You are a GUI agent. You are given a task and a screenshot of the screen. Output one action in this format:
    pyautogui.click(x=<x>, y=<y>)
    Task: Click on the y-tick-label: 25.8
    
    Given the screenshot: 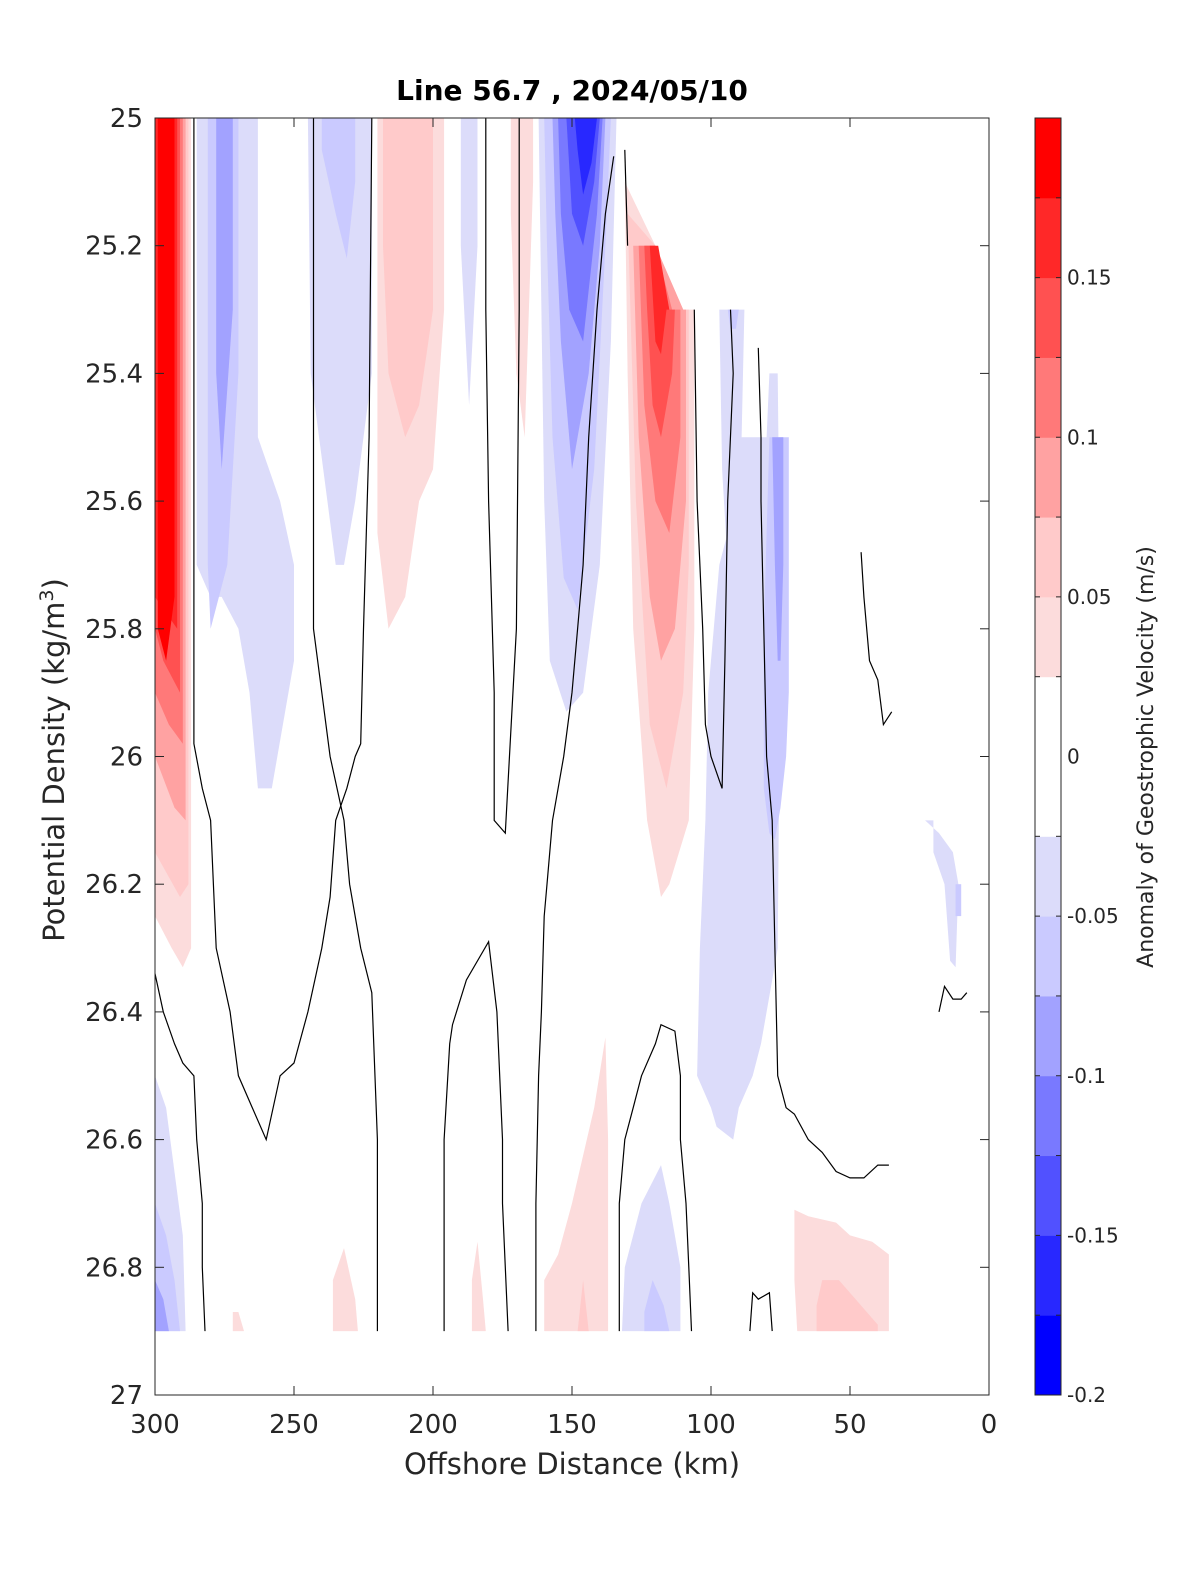 What is the action you would take?
    pyautogui.click(x=114, y=630)
    